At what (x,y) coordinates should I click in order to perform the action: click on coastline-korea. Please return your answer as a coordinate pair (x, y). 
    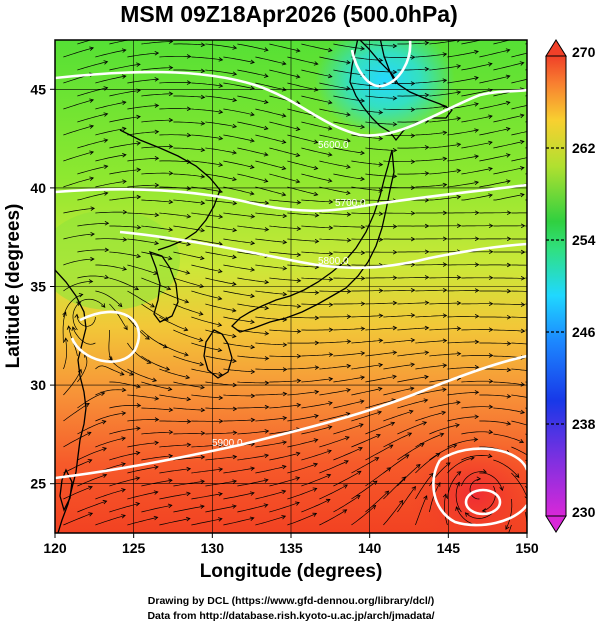
    Looking at the image, I should click on (163, 286).